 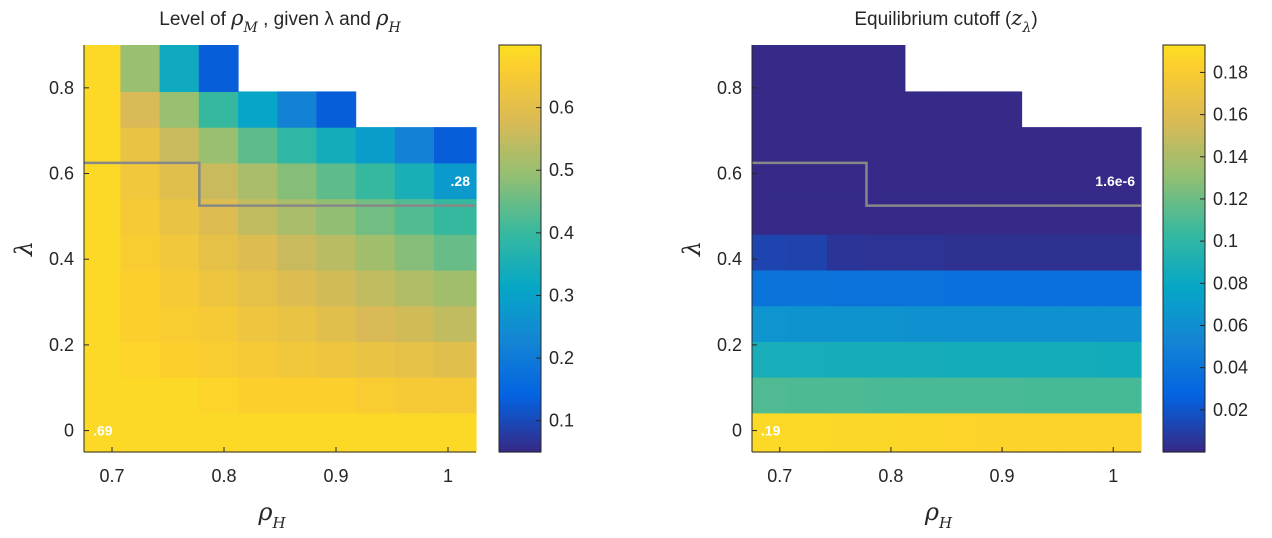 I want to click on colorbar-tick-label: 0.04, so click(x=1230, y=368).